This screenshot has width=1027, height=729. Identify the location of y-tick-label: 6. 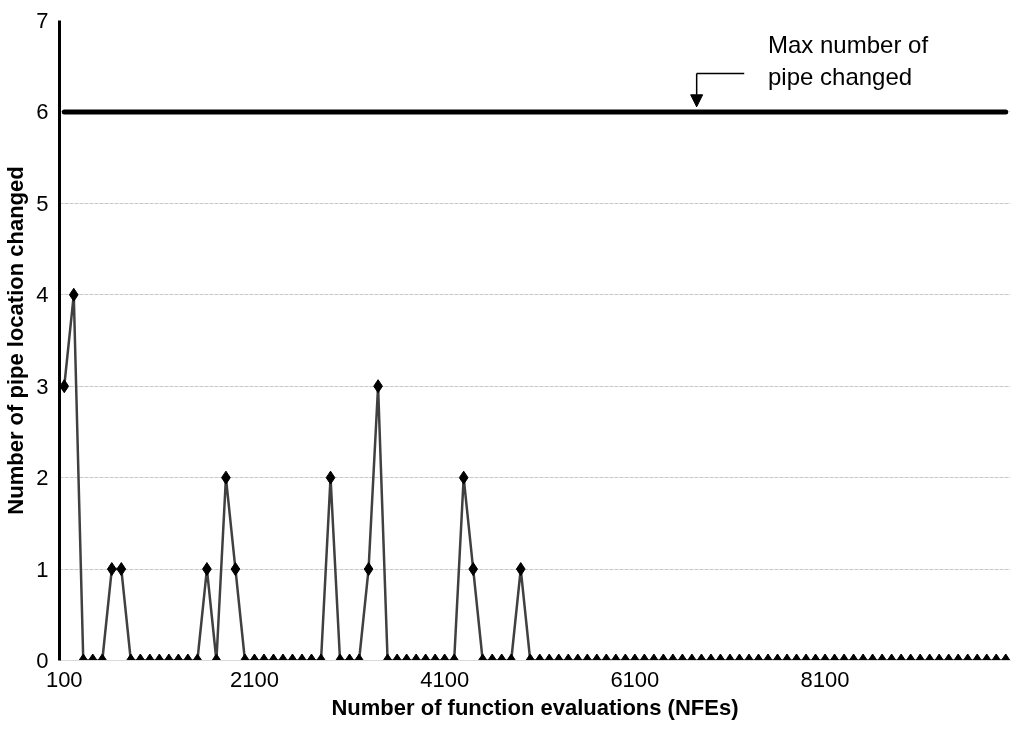
(42, 112).